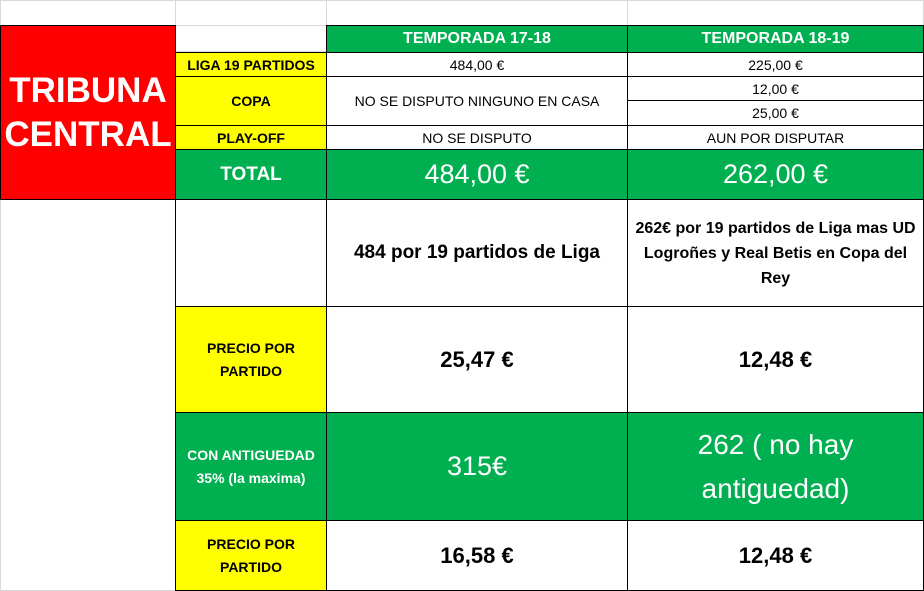  What do you see at coordinates (775, 137) in the screenshot?
I see `playoff-season-2: AUN POR DISPUTAR` at bounding box center [775, 137].